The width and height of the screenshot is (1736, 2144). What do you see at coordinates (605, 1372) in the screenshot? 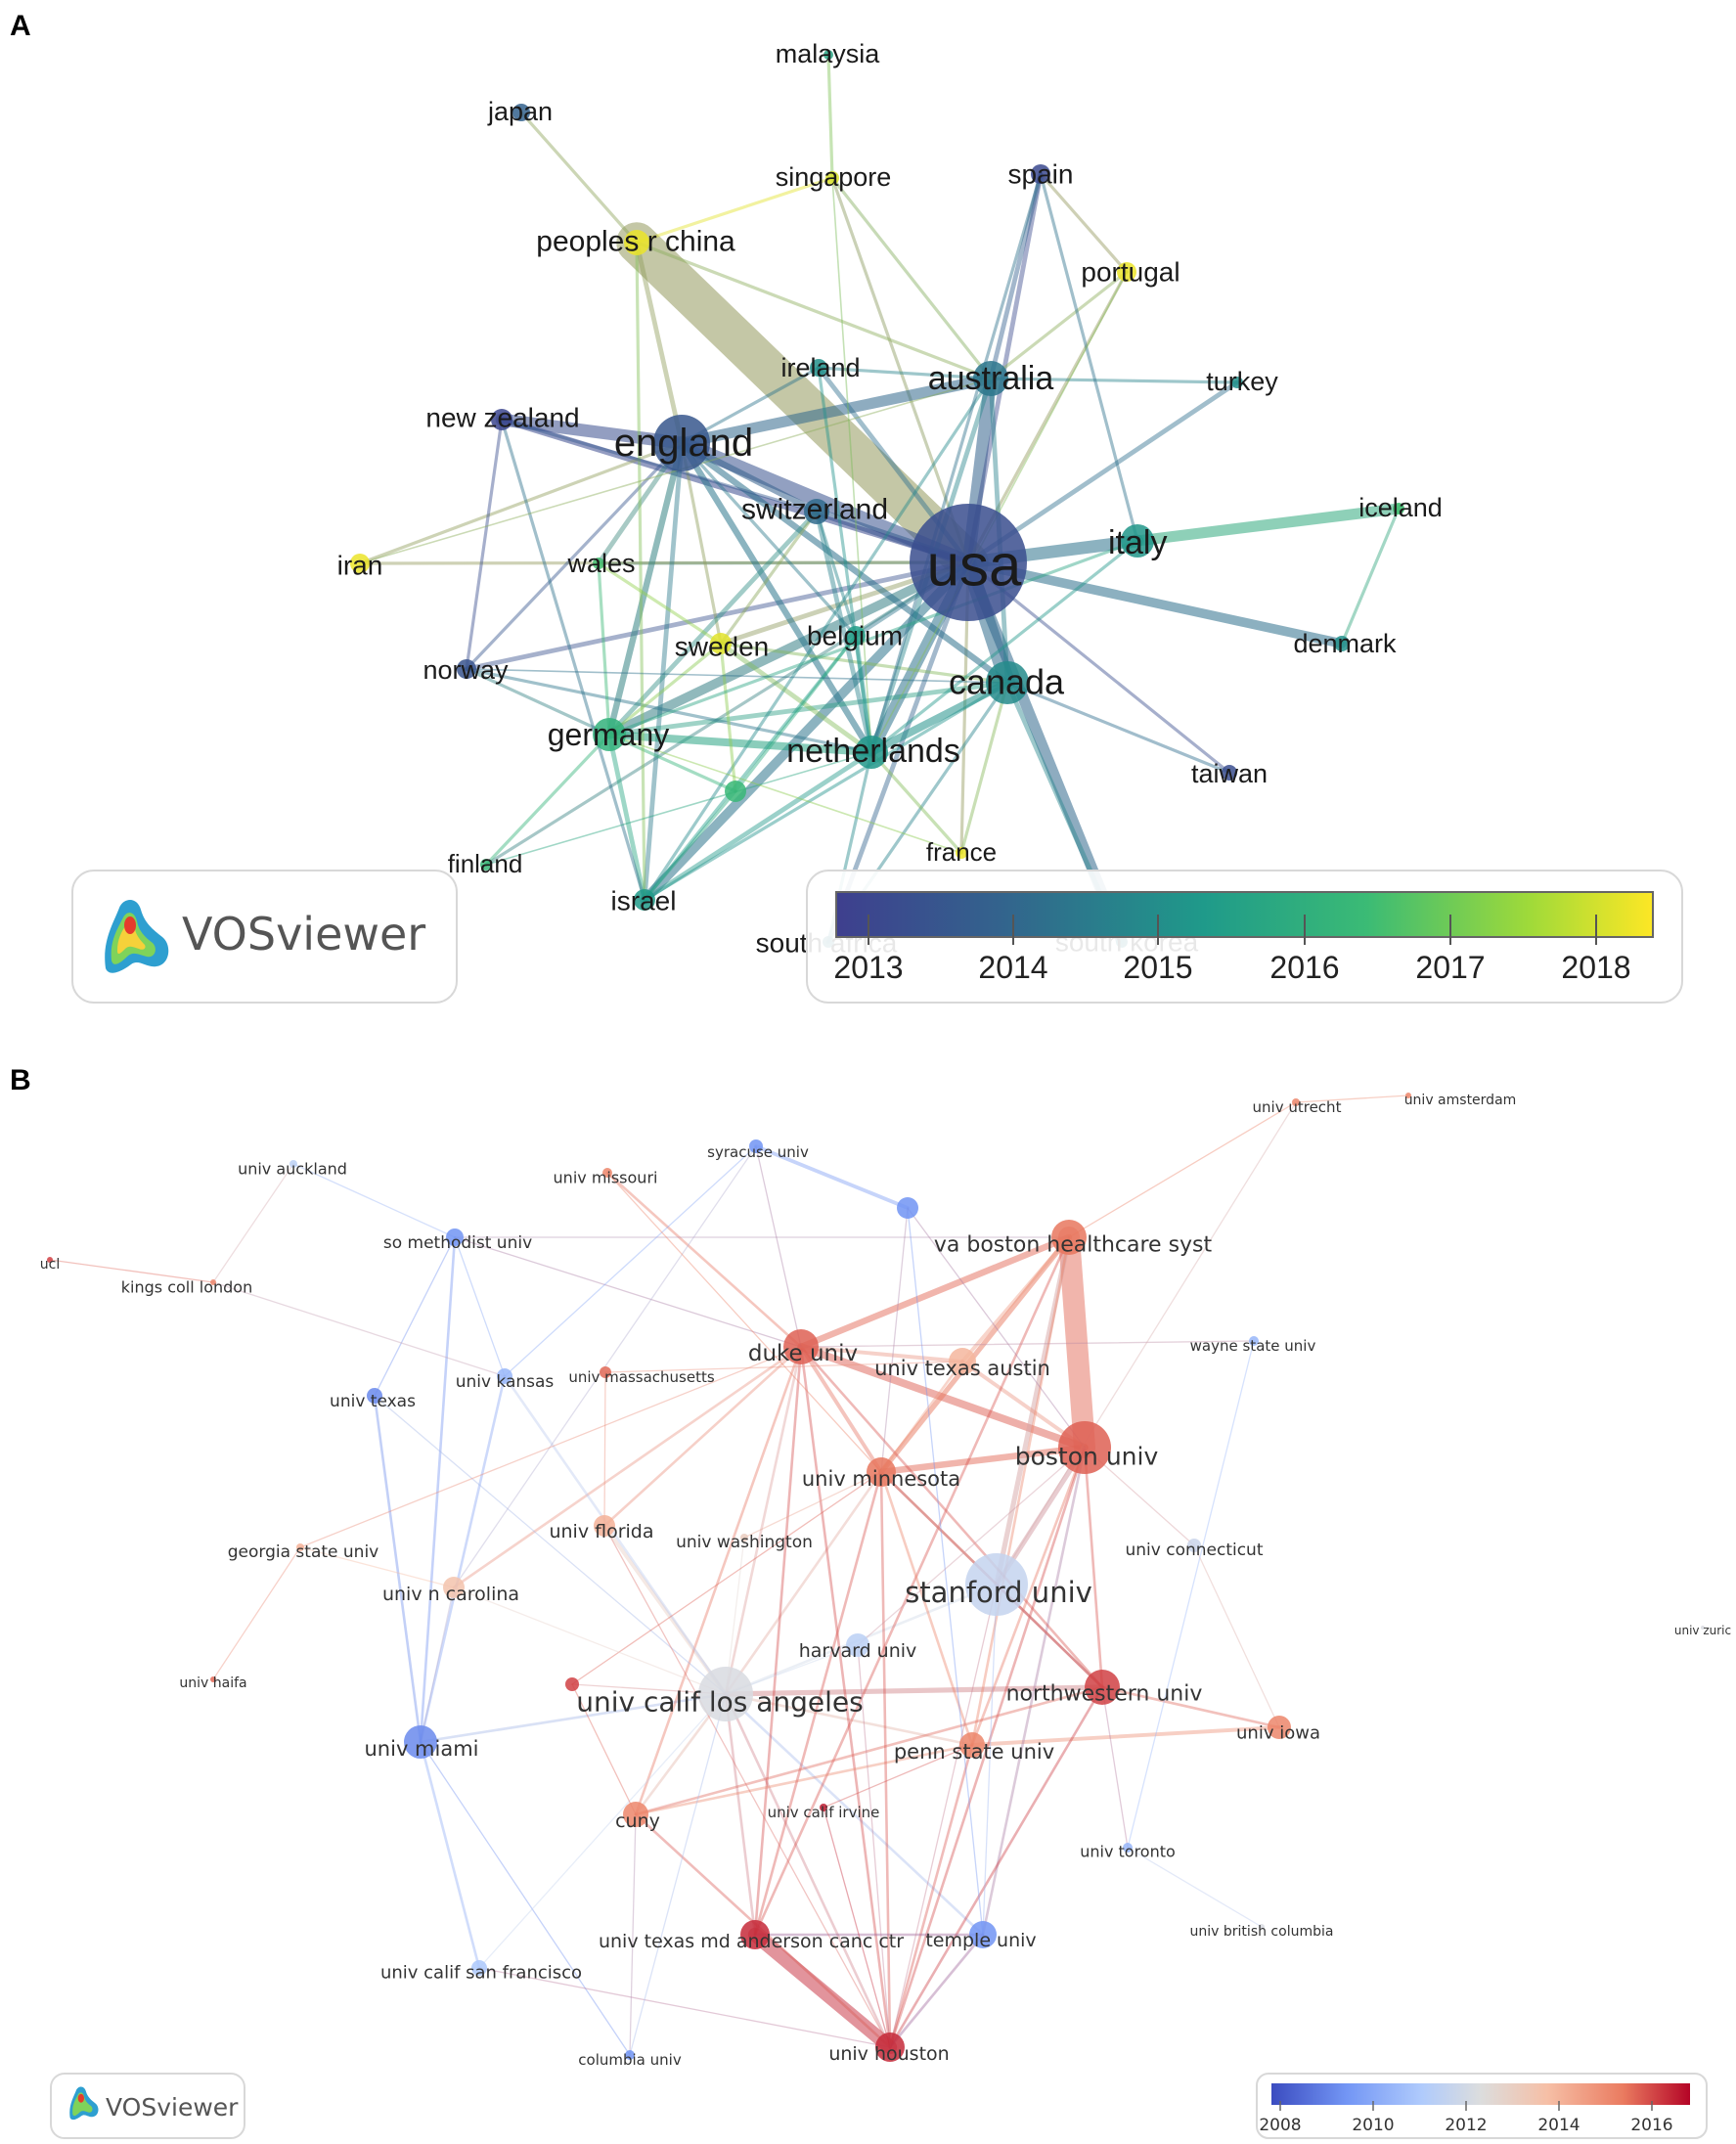
I see `node-univ-massachusetts` at bounding box center [605, 1372].